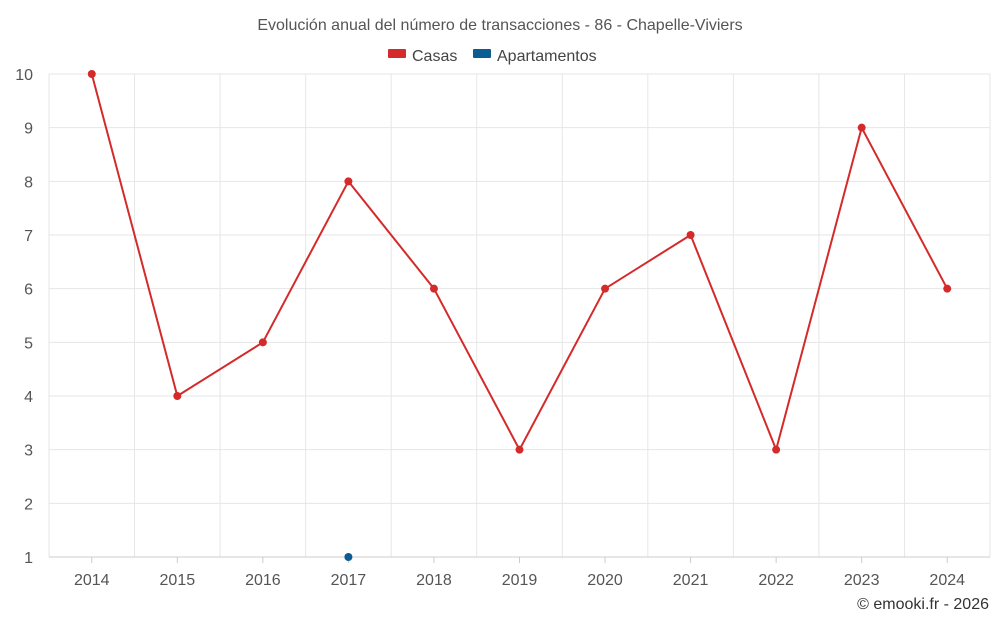 Image resolution: width=1000 pixels, height=625 pixels. I want to click on x-tick-label: 2022, so click(776, 580).